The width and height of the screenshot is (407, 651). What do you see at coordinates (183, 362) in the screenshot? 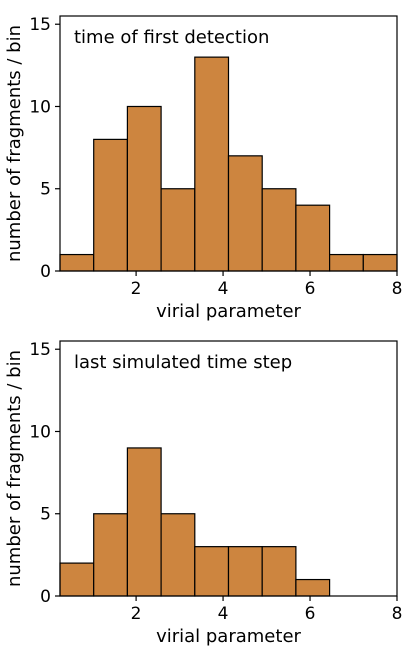
I see `panel-title: last simulated time step` at bounding box center [183, 362].